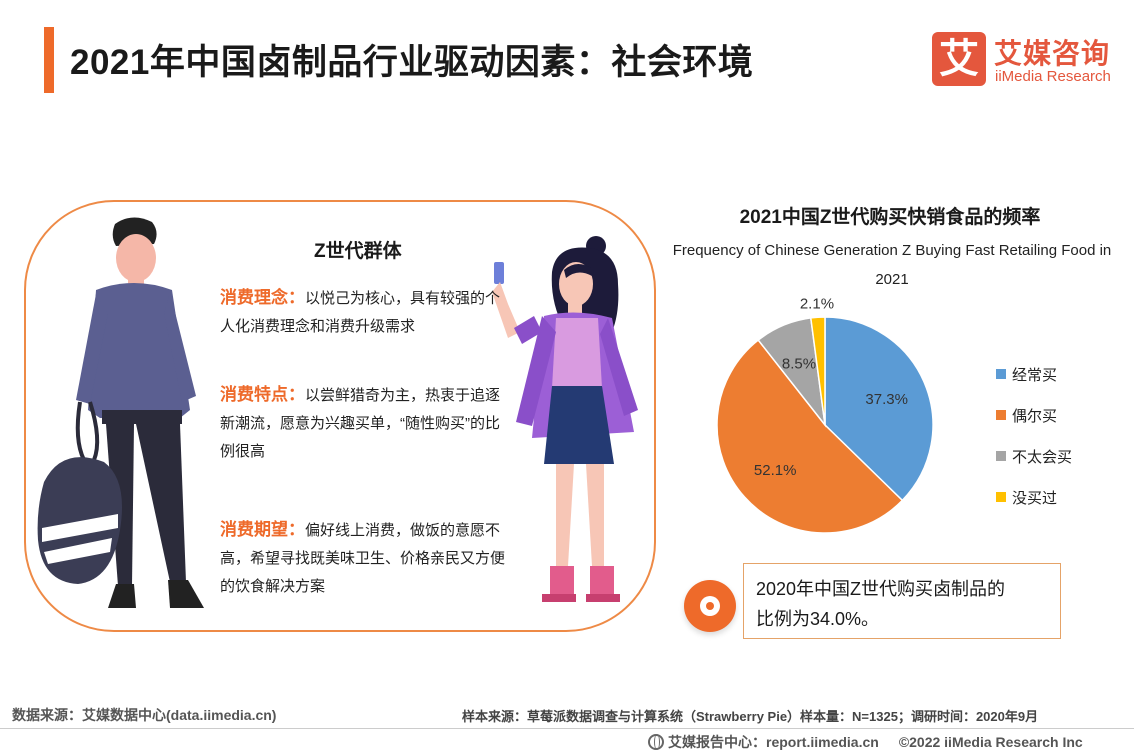 The height and width of the screenshot is (756, 1134). What do you see at coordinates (799, 363) in the screenshot?
I see `pie-label-3: 8.5%` at bounding box center [799, 363].